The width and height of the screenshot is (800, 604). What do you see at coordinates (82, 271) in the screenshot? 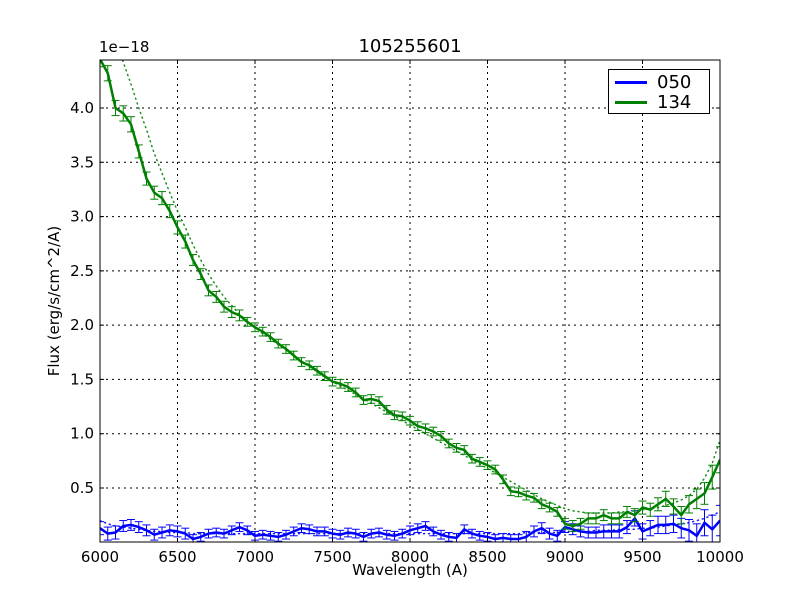
I see `y-tick-label: 2.5` at bounding box center [82, 271].